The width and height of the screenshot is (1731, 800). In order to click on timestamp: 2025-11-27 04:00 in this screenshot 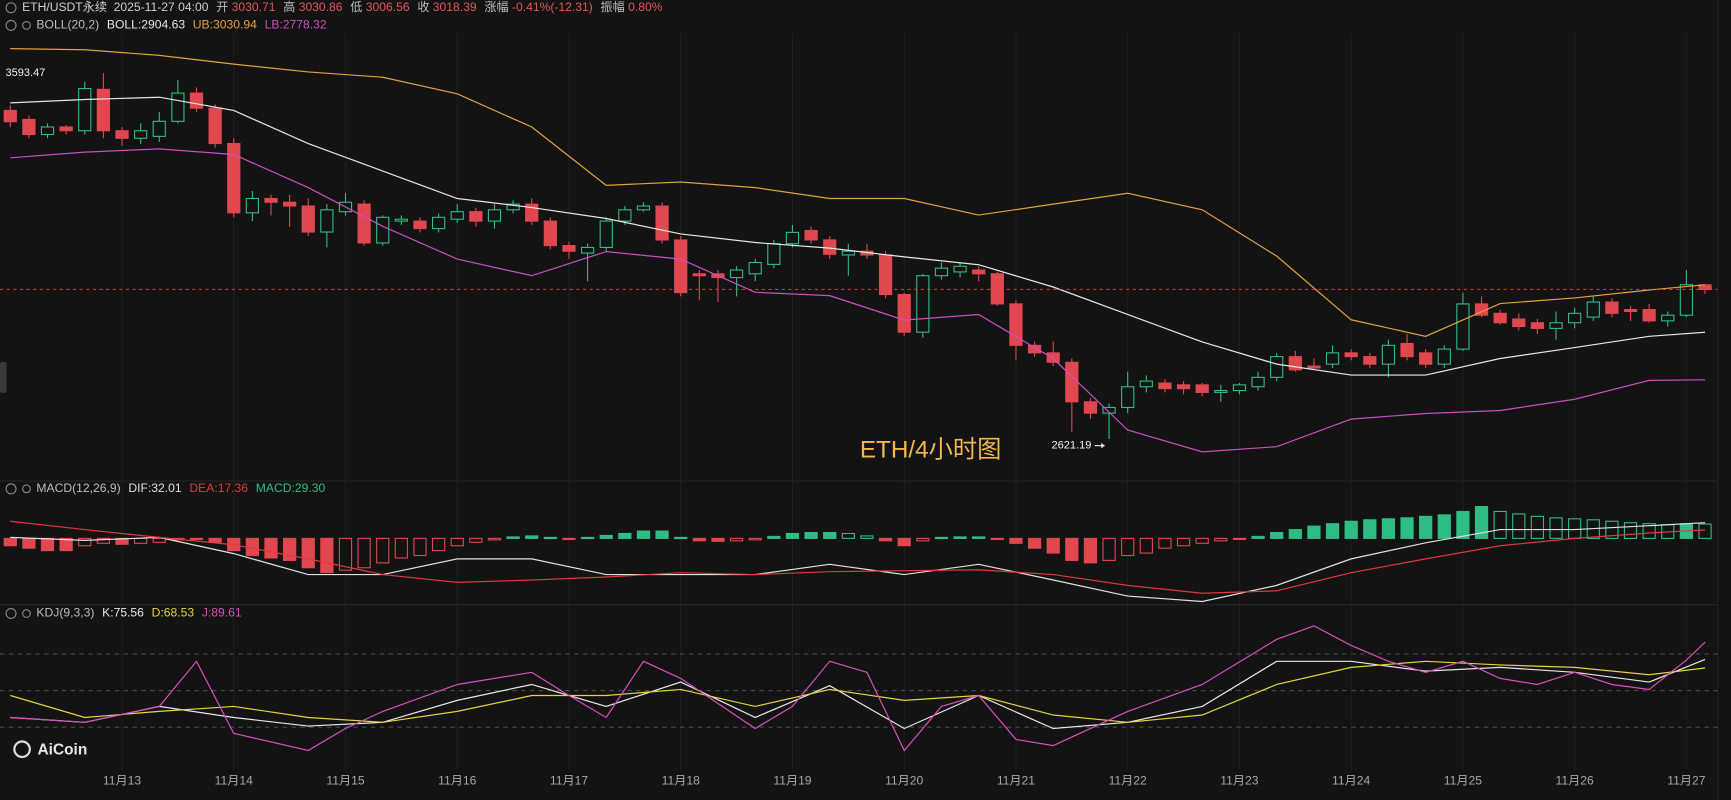, I will do `click(161, 7)`.